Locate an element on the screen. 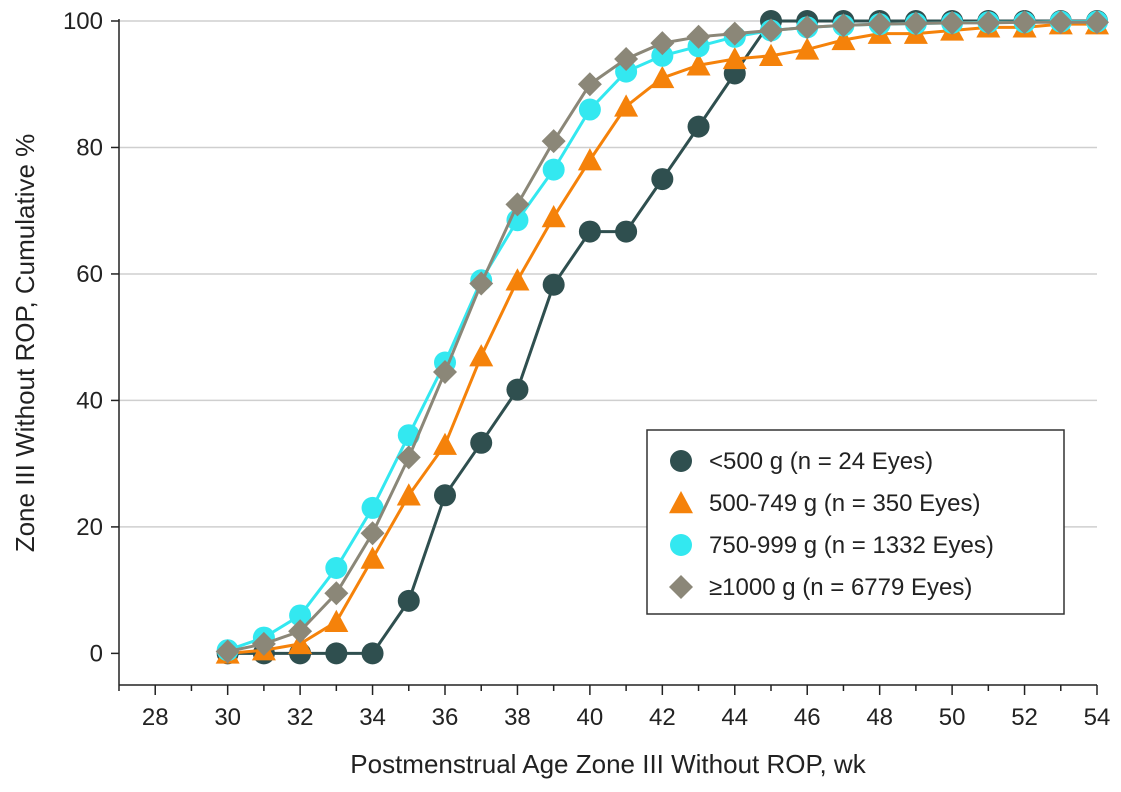 This screenshot has height=792, width=1121. data-point-s4-x43 is located at coordinates (698, 36).